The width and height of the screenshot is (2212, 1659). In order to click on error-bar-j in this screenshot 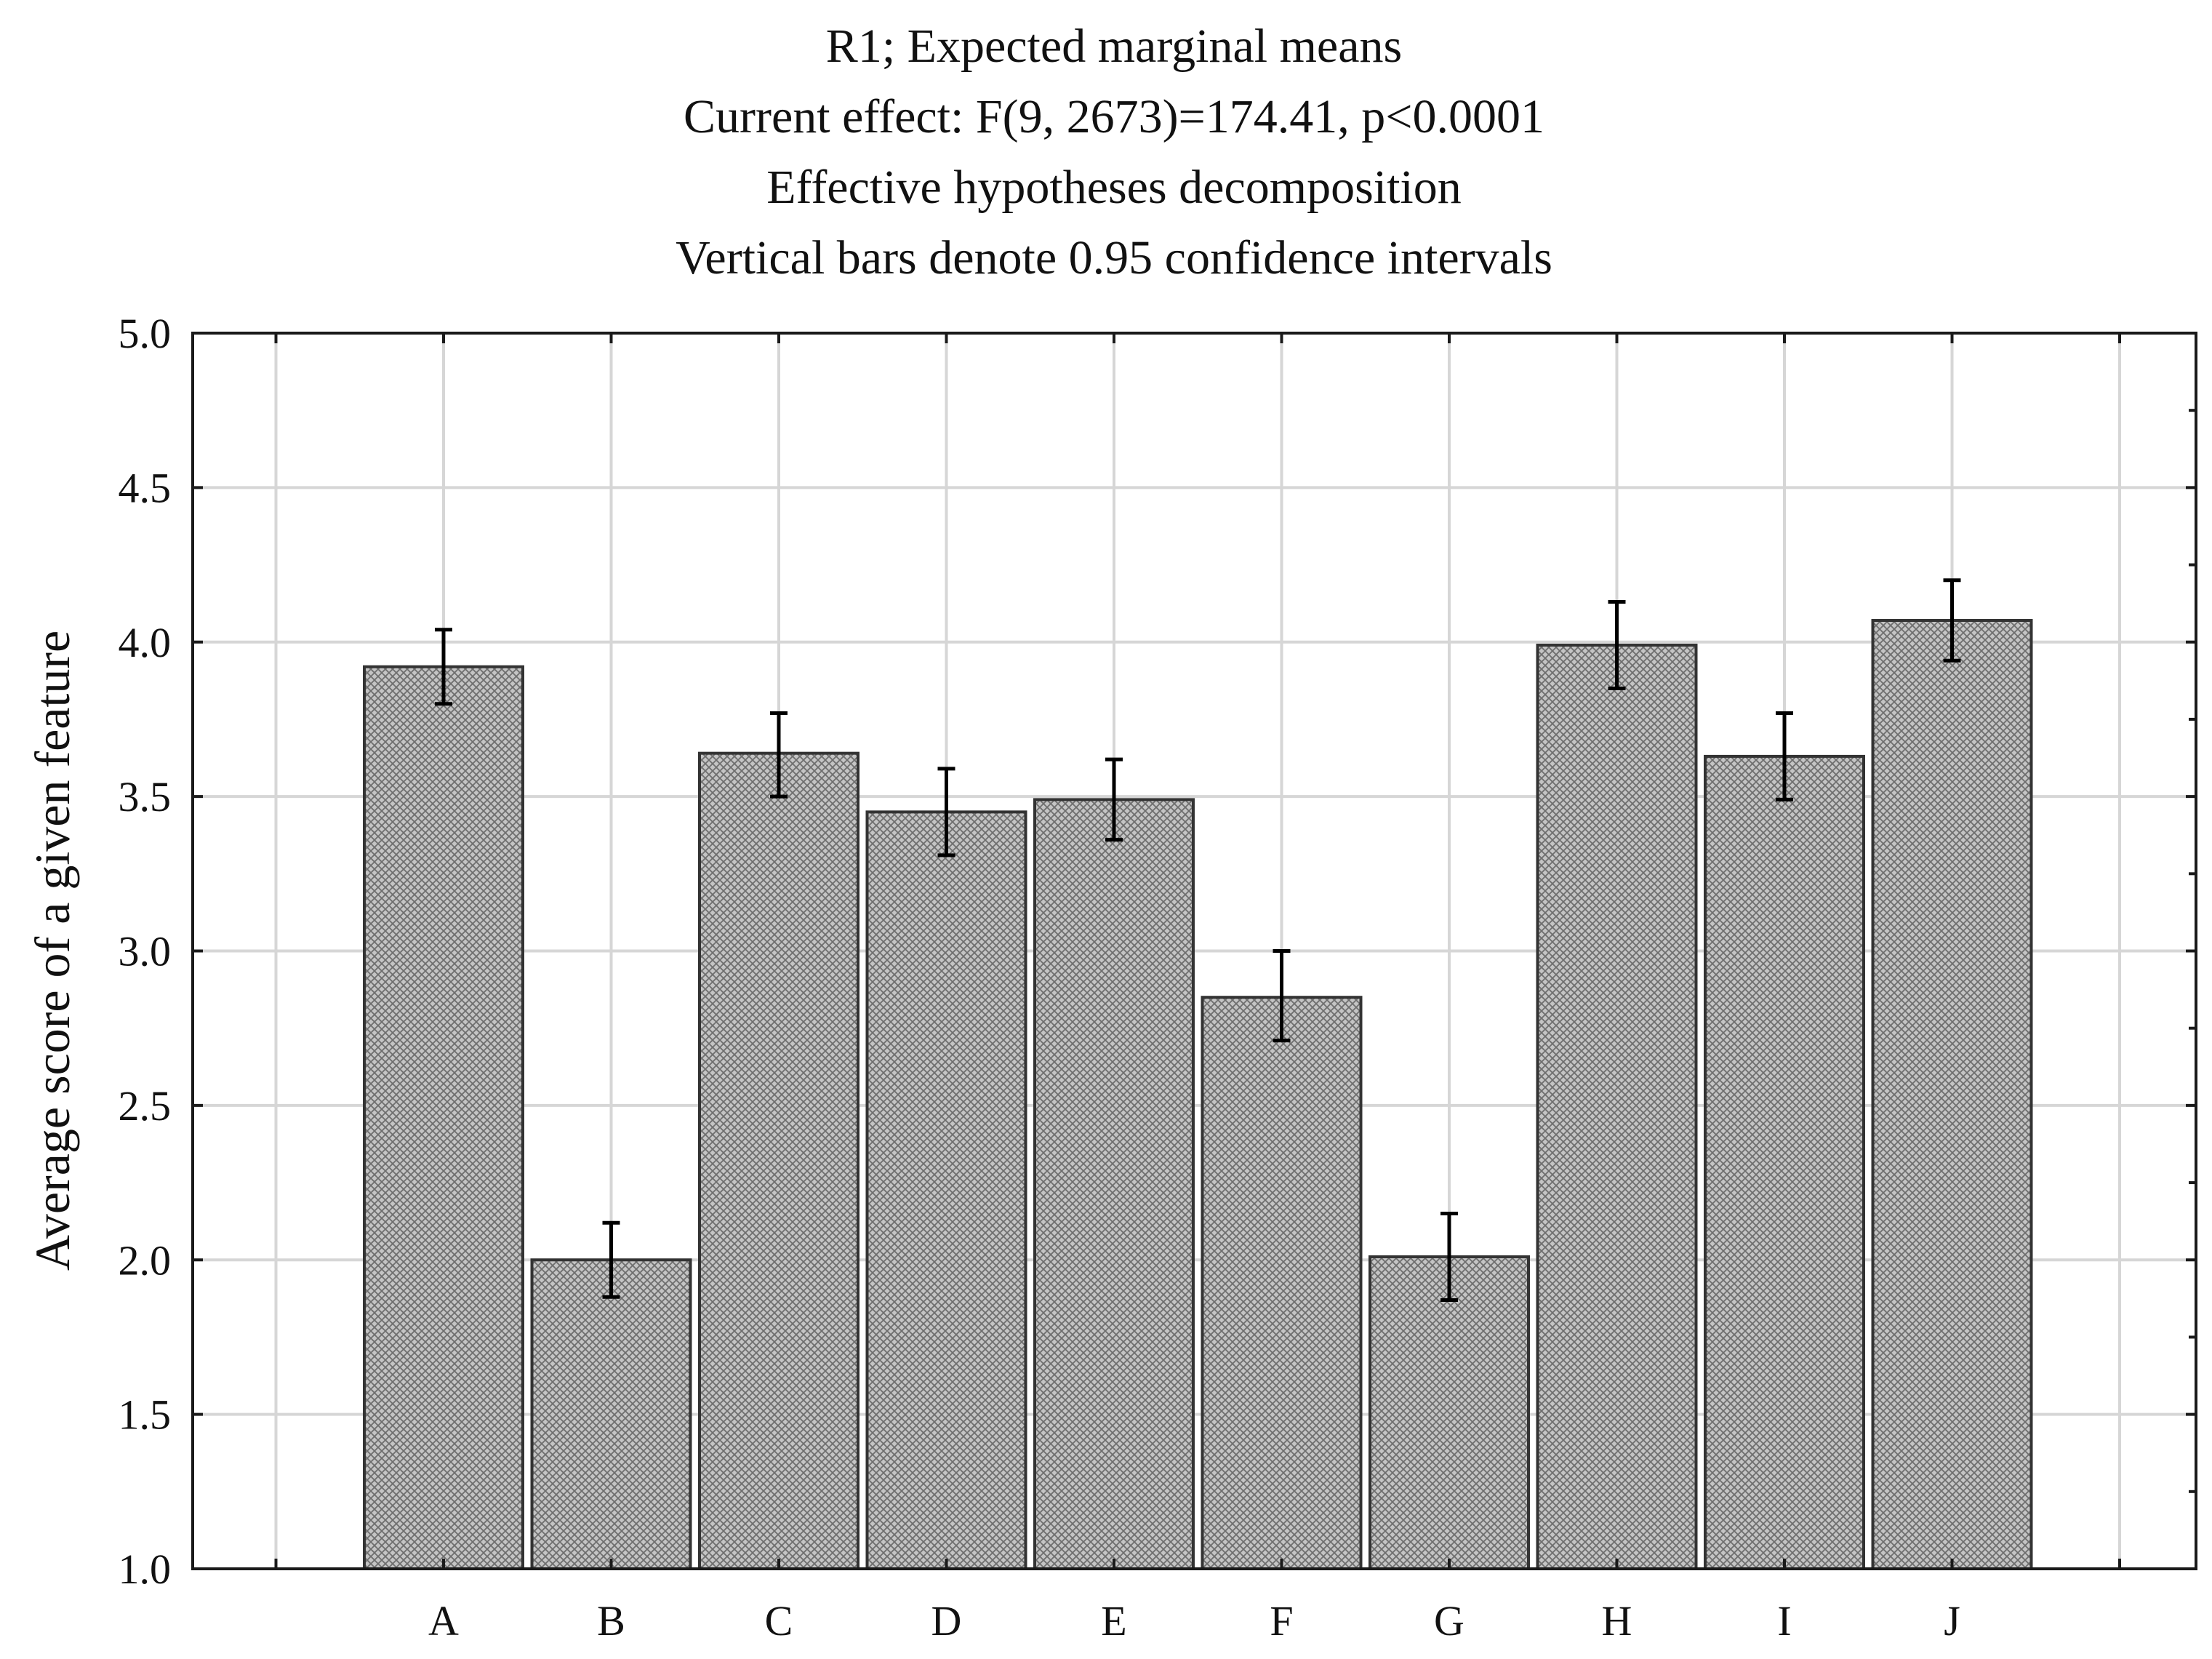, I will do `click(1952, 620)`.